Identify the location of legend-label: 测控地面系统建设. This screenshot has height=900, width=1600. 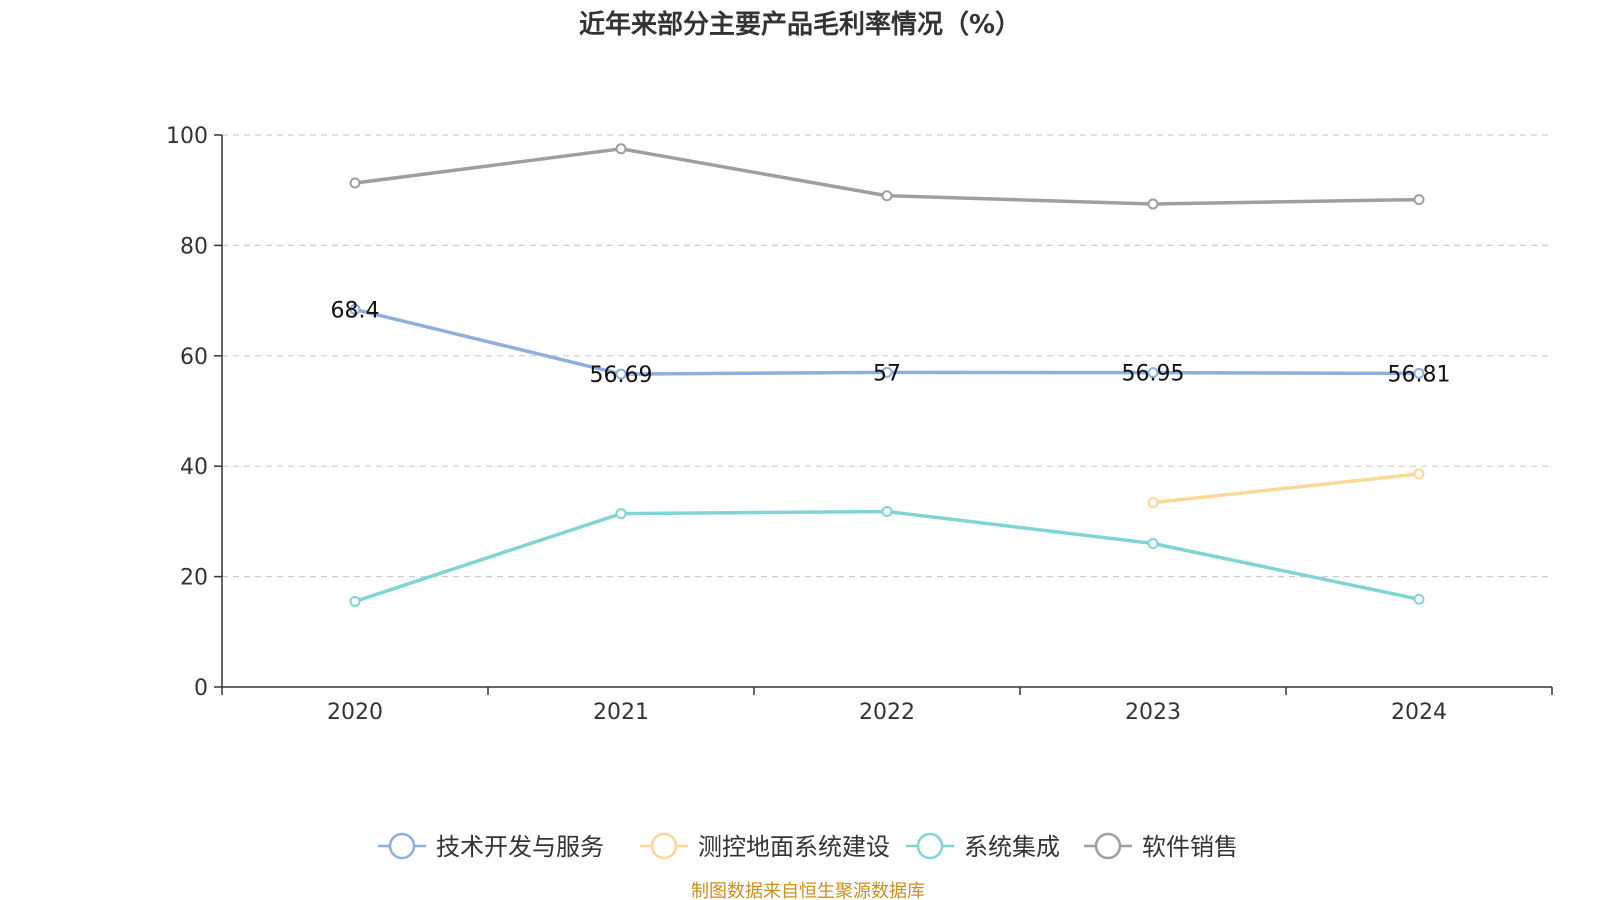
(794, 847).